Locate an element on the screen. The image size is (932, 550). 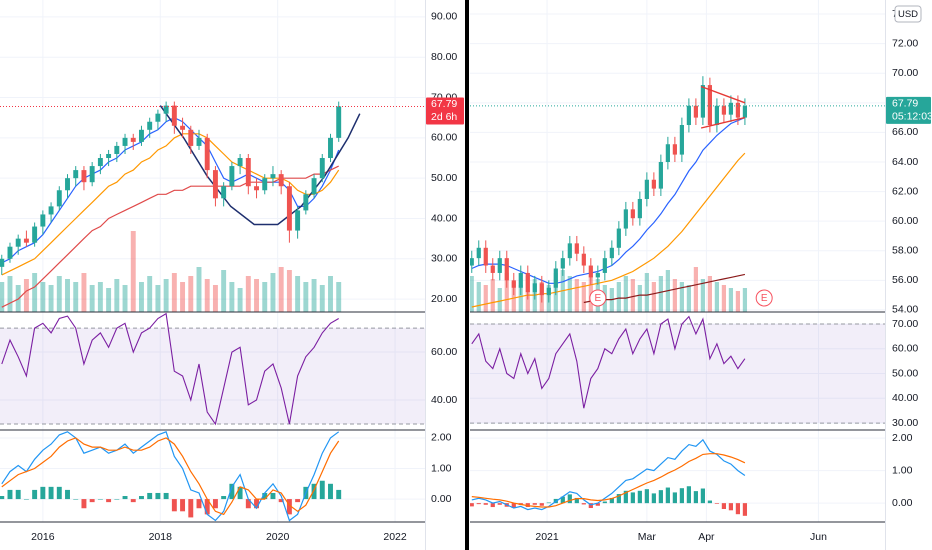
y-tick-label: 20.00 is located at coordinates (444, 299).